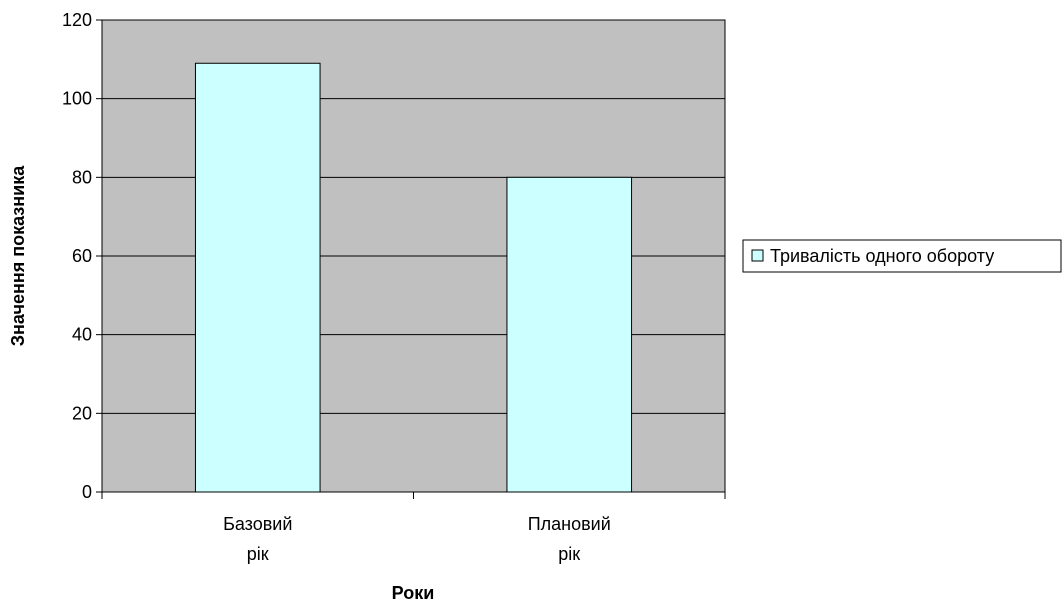  Describe the element at coordinates (82, 256) in the screenshot. I see `y-tick-label: 60` at that location.